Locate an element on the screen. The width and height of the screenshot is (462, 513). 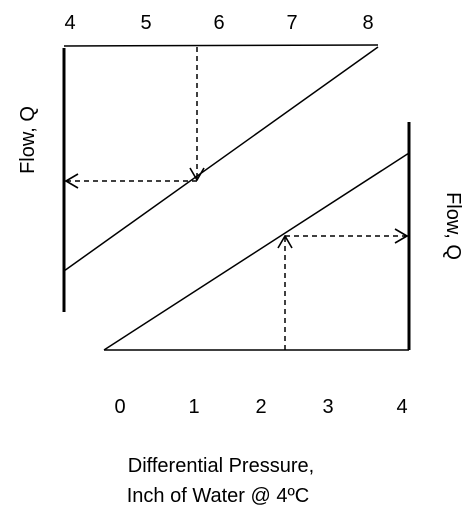
right-axis-label: Flow, Q is located at coordinates (452, 226).